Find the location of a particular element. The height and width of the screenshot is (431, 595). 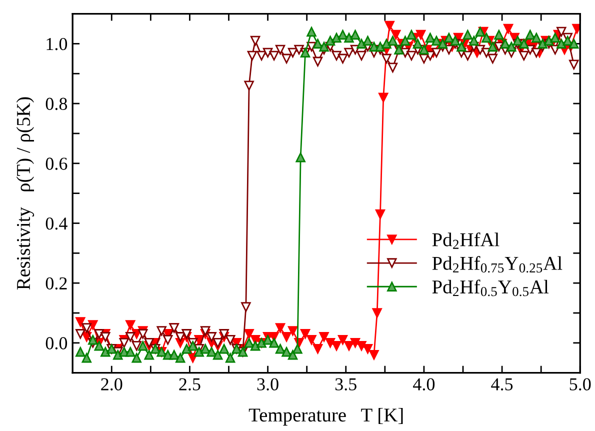

x-tick-label: 3.5 is located at coordinates (345, 384).